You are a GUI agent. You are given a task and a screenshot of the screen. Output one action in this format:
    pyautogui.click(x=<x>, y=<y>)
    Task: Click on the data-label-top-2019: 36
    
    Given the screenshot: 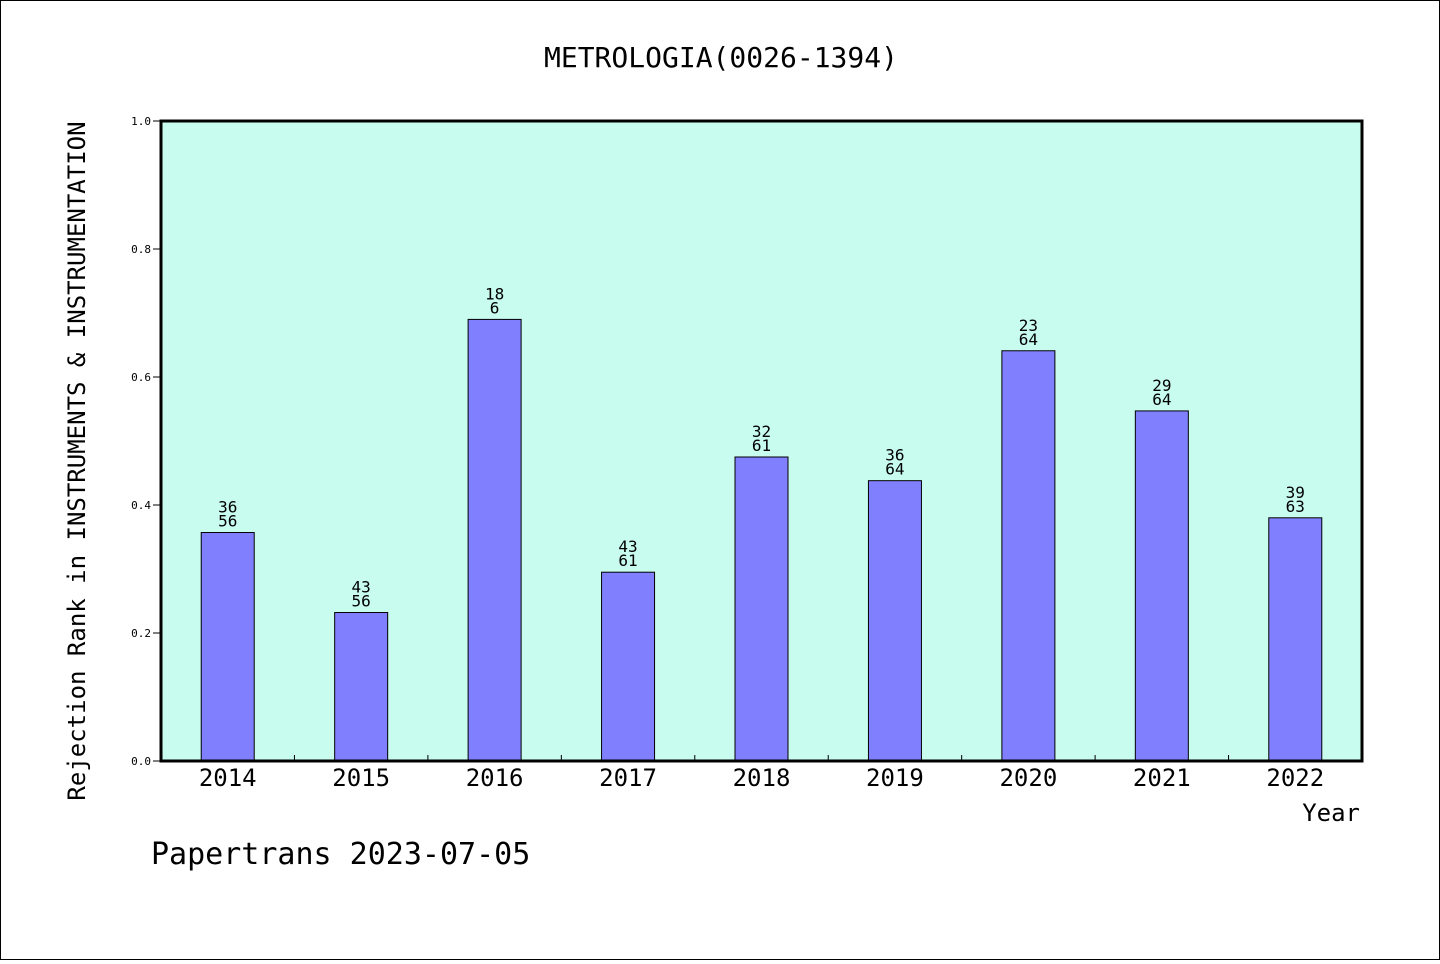 What is the action you would take?
    pyautogui.click(x=894, y=455)
    